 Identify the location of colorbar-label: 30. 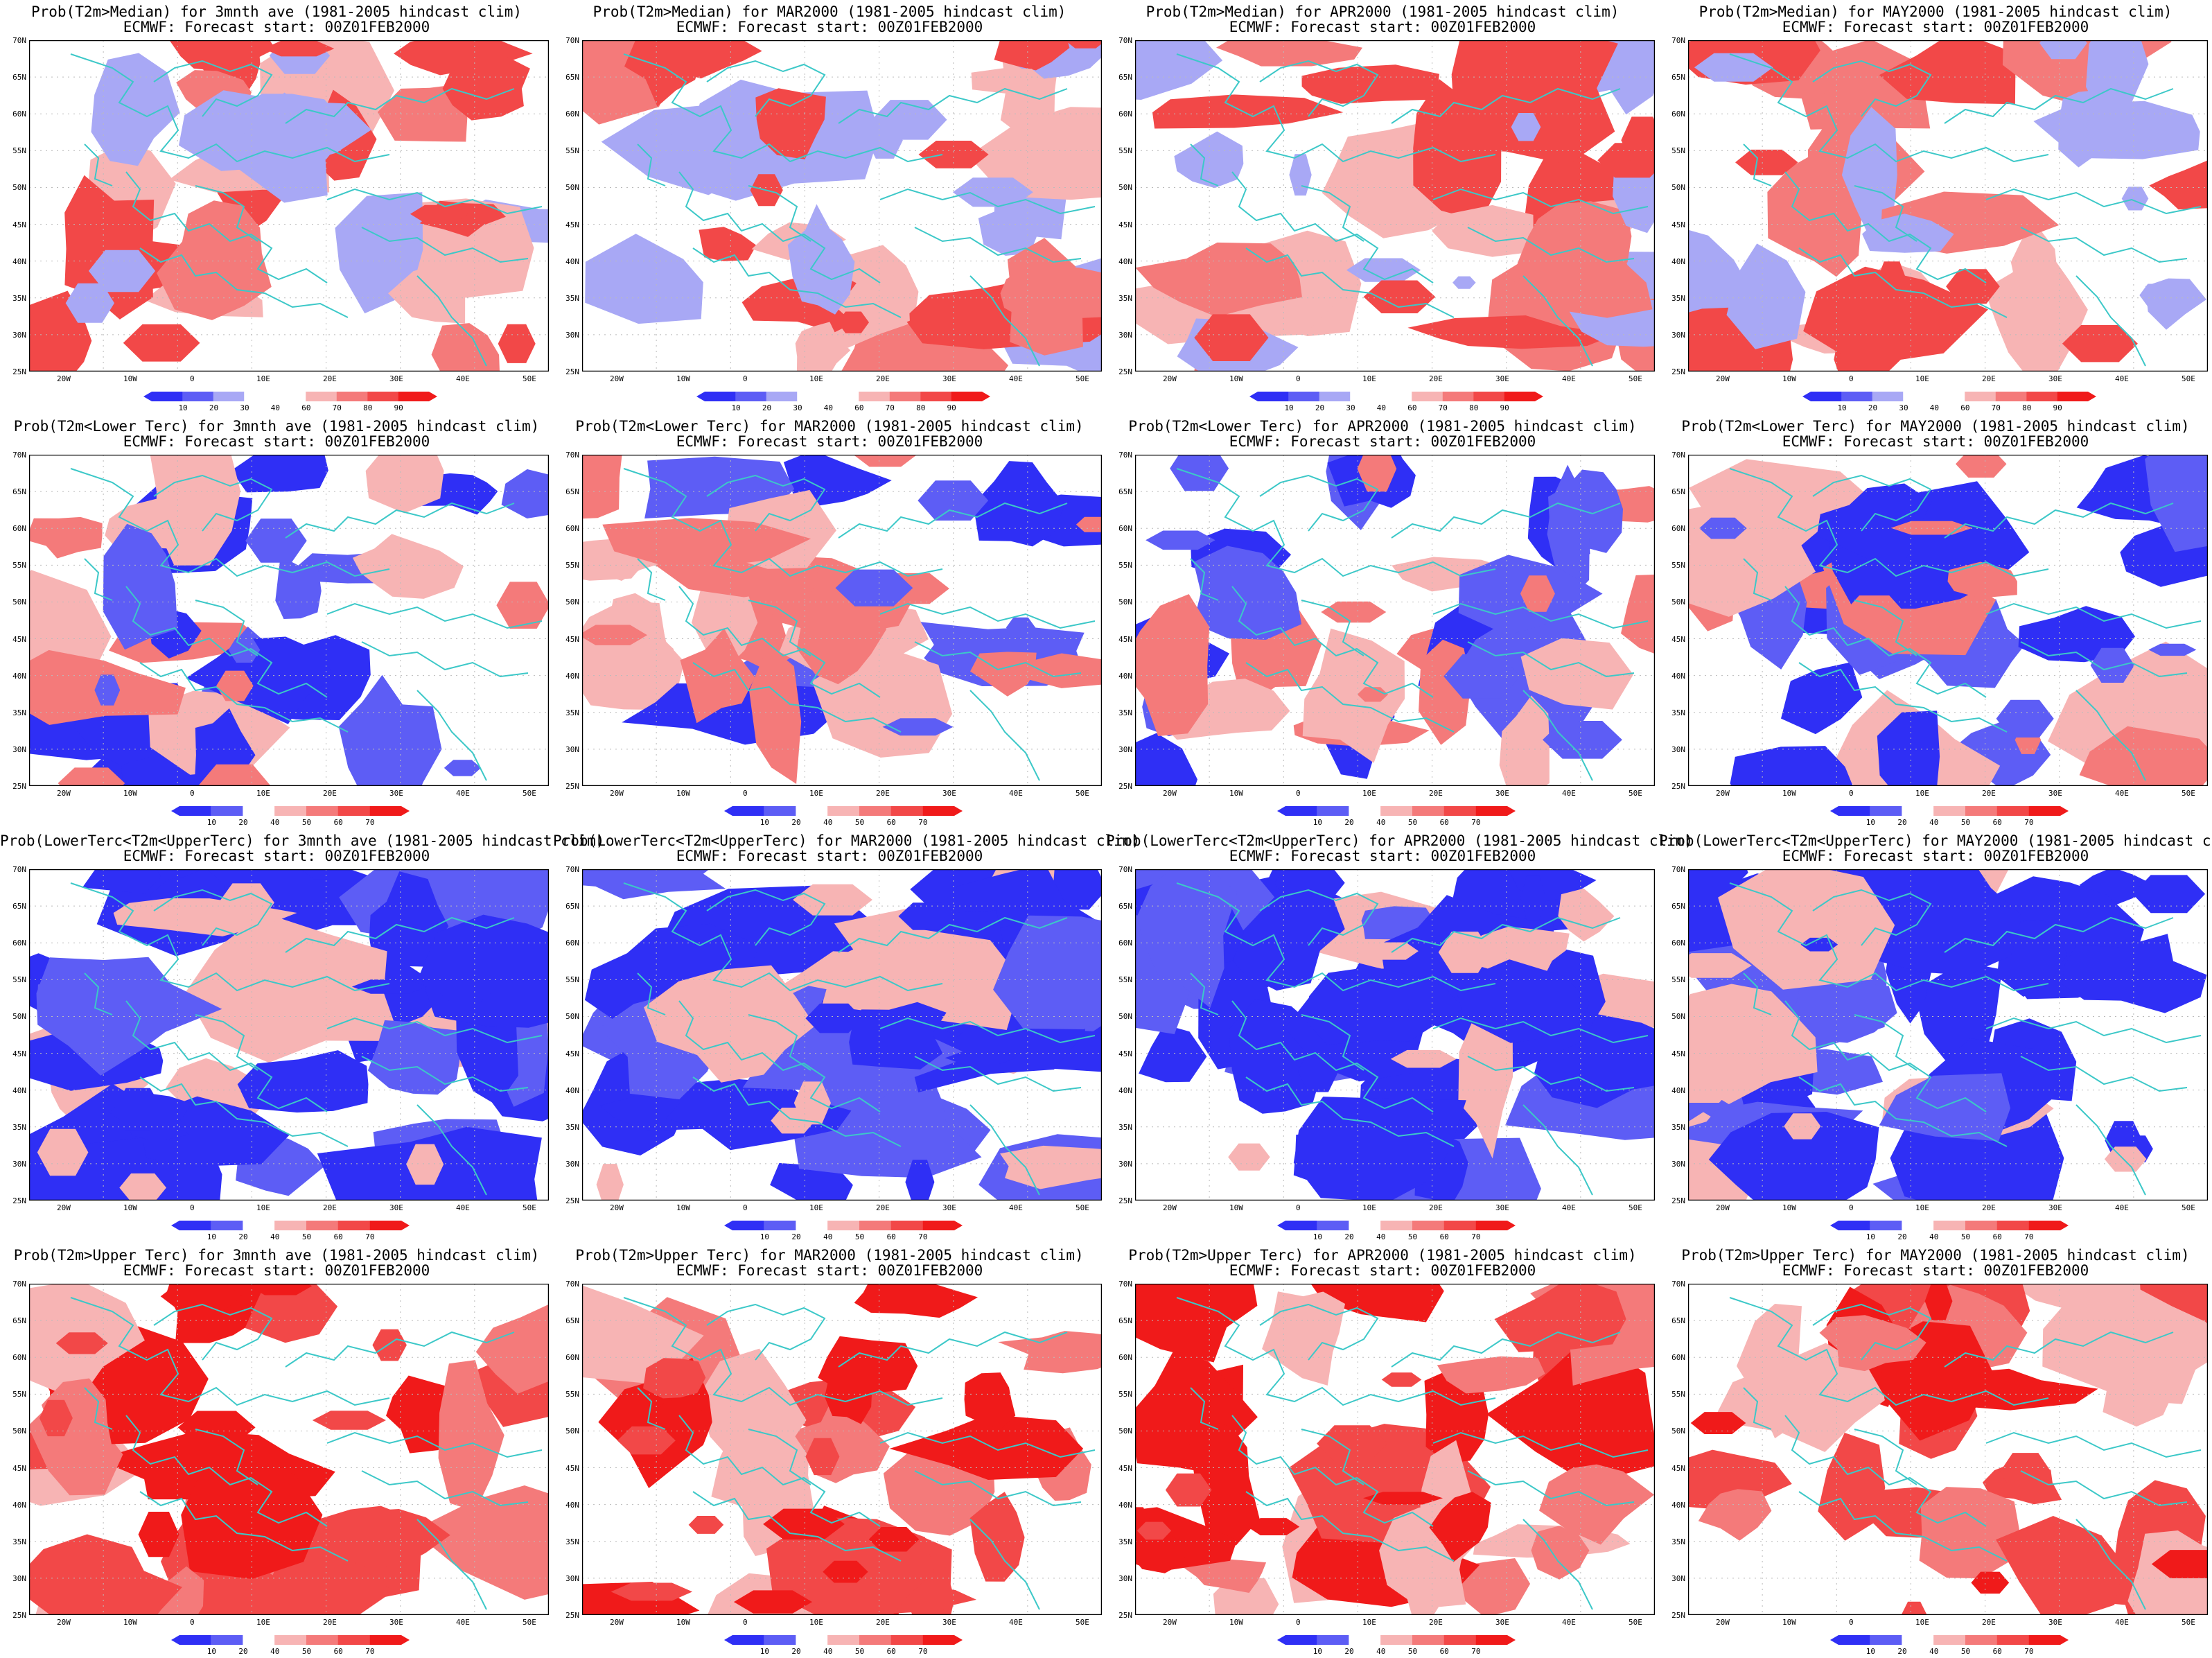
(797, 408).